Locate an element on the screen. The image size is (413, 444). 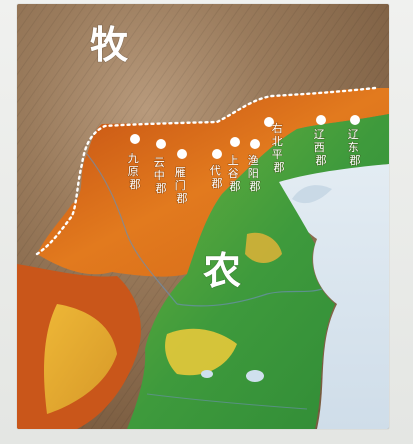
char: 北 is located at coordinates (277, 141).